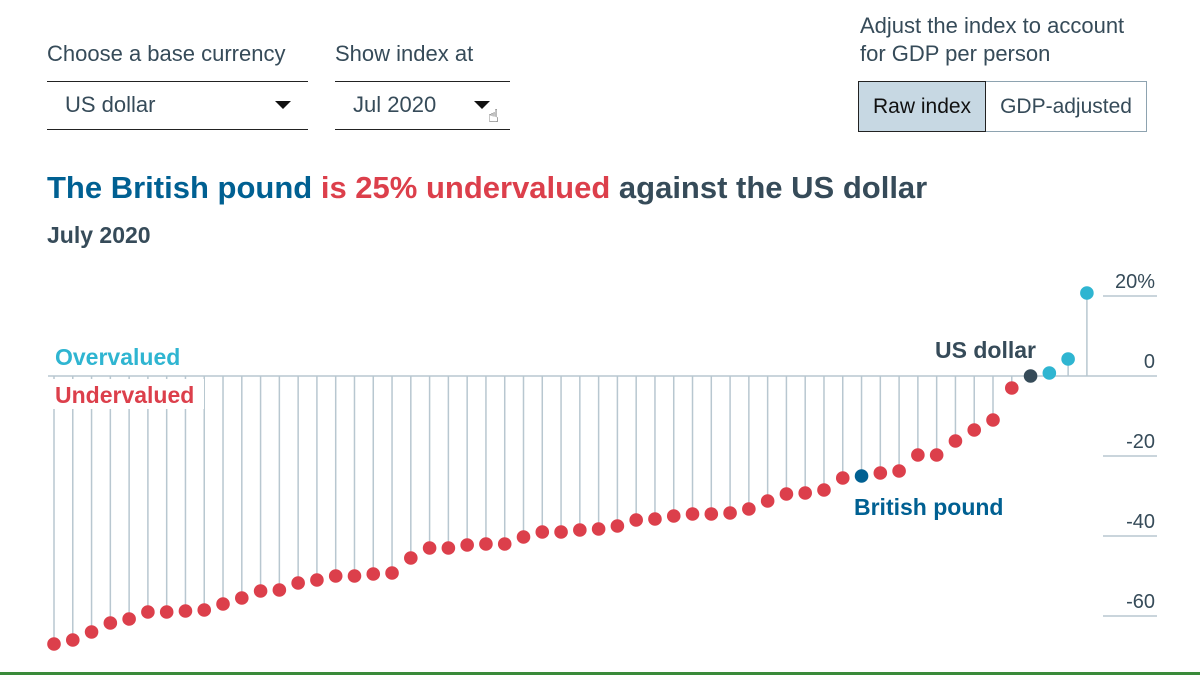 The width and height of the screenshot is (1200, 675). Describe the element at coordinates (395, 104) in the screenshot. I see `index-date-value: Jul 2020` at that location.